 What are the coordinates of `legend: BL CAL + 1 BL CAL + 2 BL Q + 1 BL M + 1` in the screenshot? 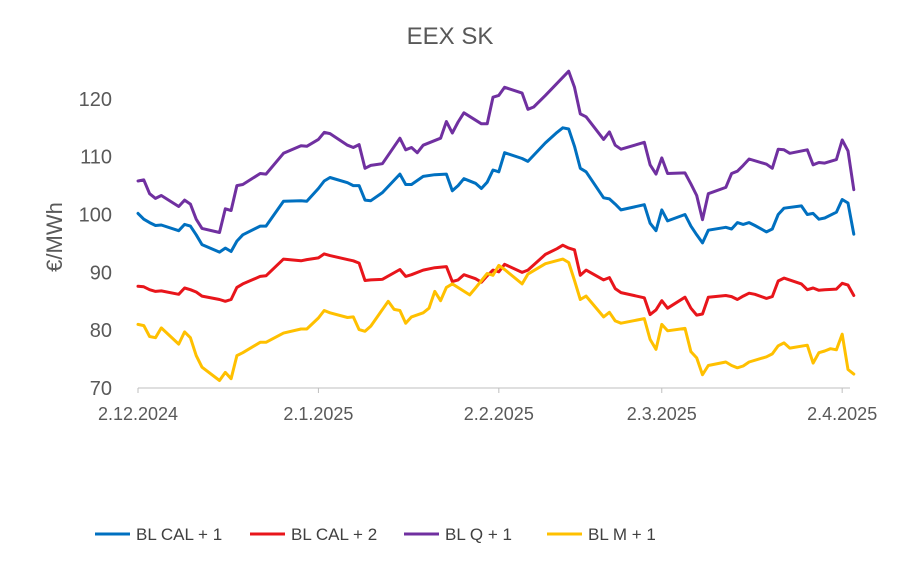 It's located at (375, 534).